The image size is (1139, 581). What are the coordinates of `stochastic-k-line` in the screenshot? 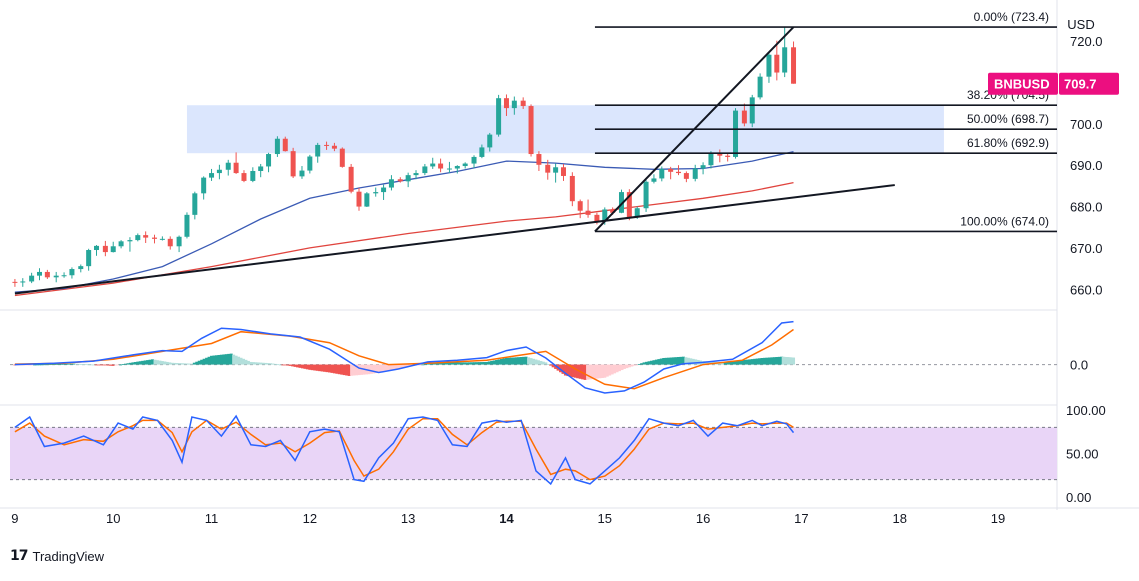 It's located at (404, 450).